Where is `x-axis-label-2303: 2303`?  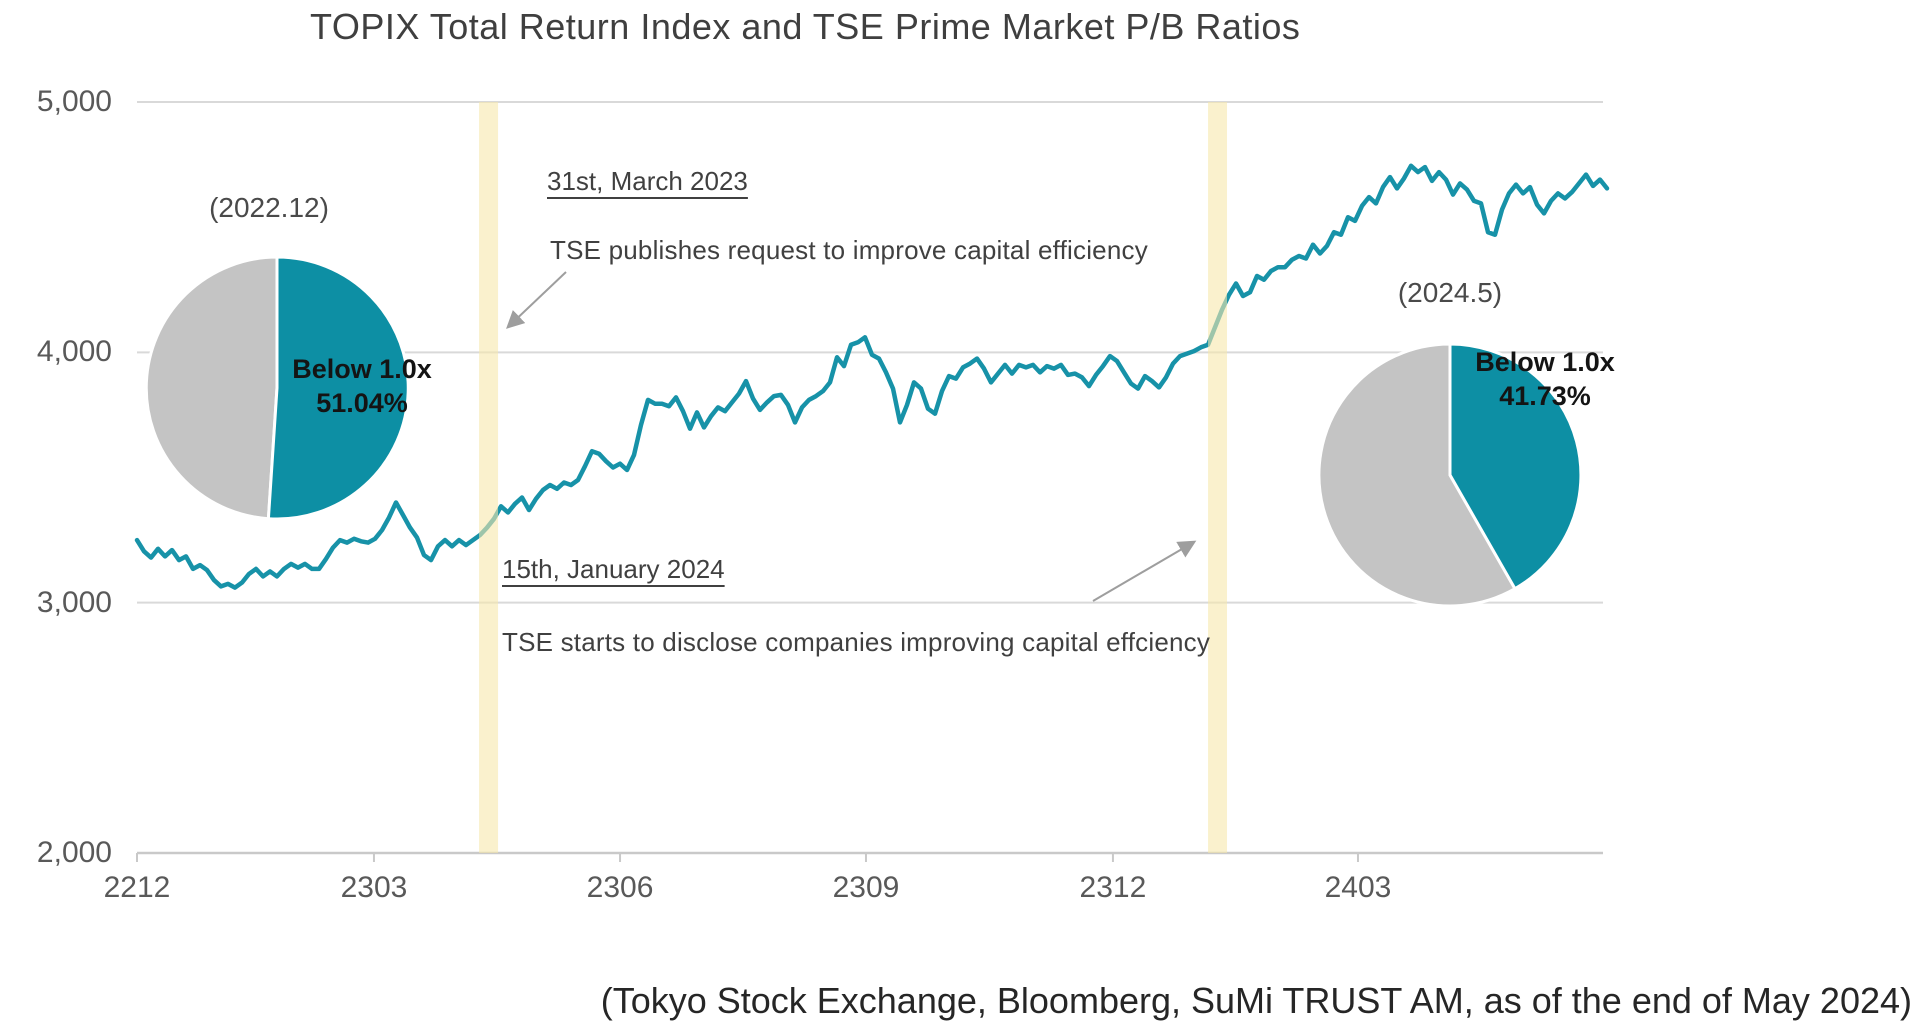 x-axis-label-2303: 2303 is located at coordinates (374, 887).